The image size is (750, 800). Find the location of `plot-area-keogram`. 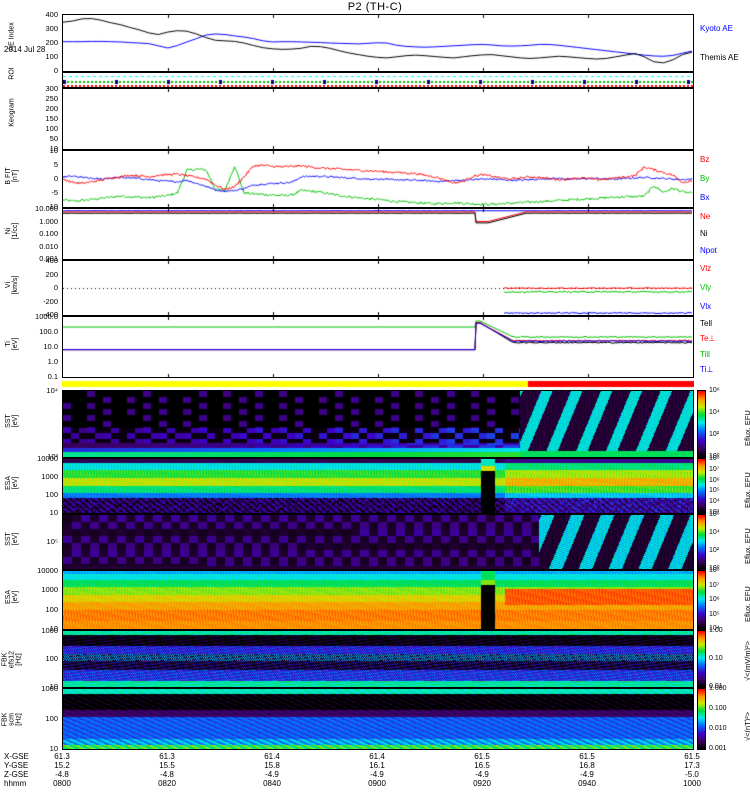

plot-area-keogram is located at coordinates (378, 119).